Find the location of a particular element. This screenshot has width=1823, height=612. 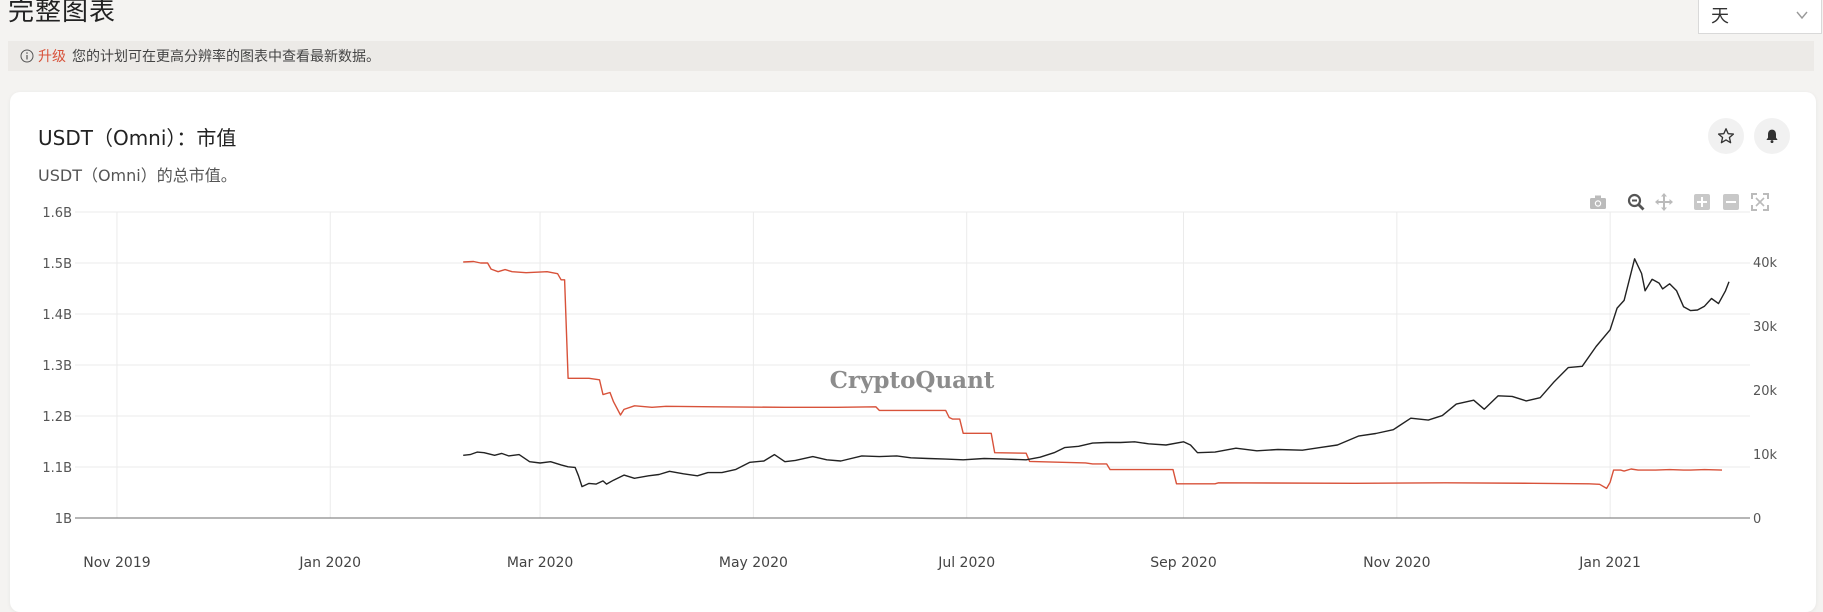

y-left-tick-label: 1.1B is located at coordinates (57, 468).